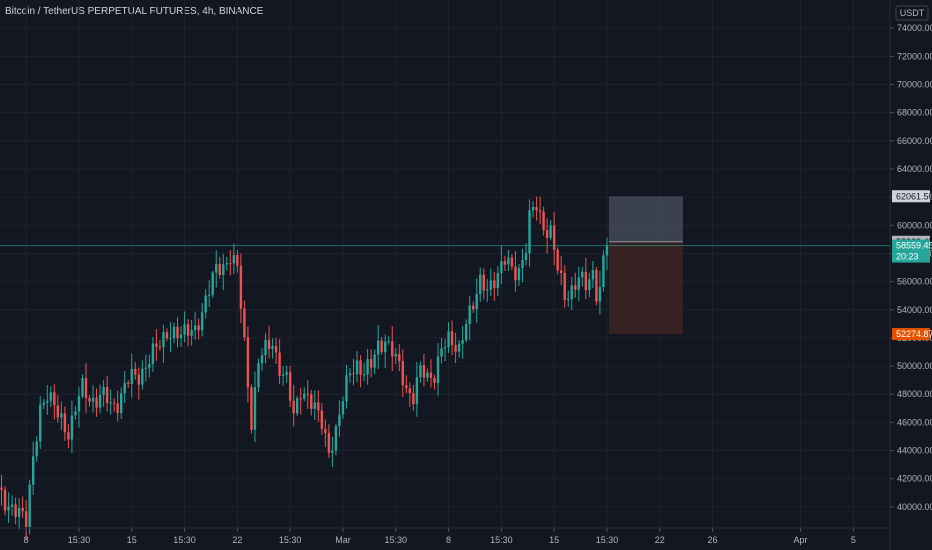 The height and width of the screenshot is (550, 932). Describe the element at coordinates (914, 225) in the screenshot. I see `y-tick-label: 60000.00` at that location.